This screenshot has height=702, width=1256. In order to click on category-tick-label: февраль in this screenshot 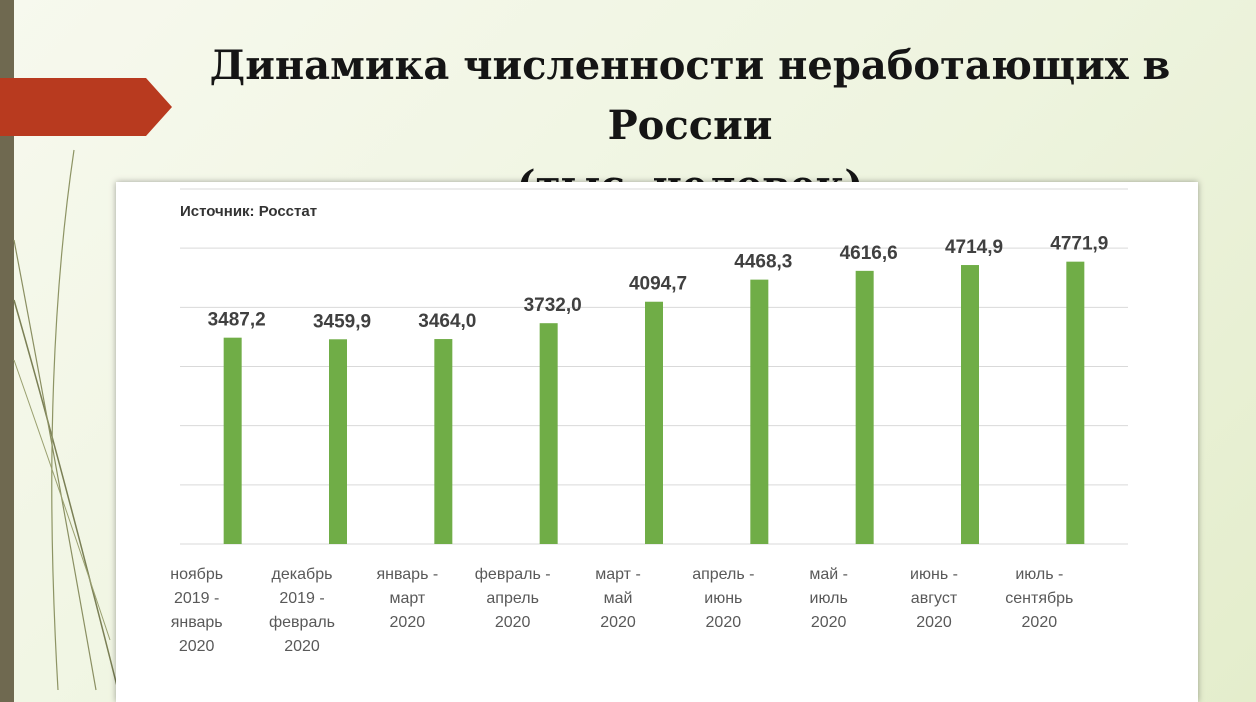, I will do `click(302, 622)`.